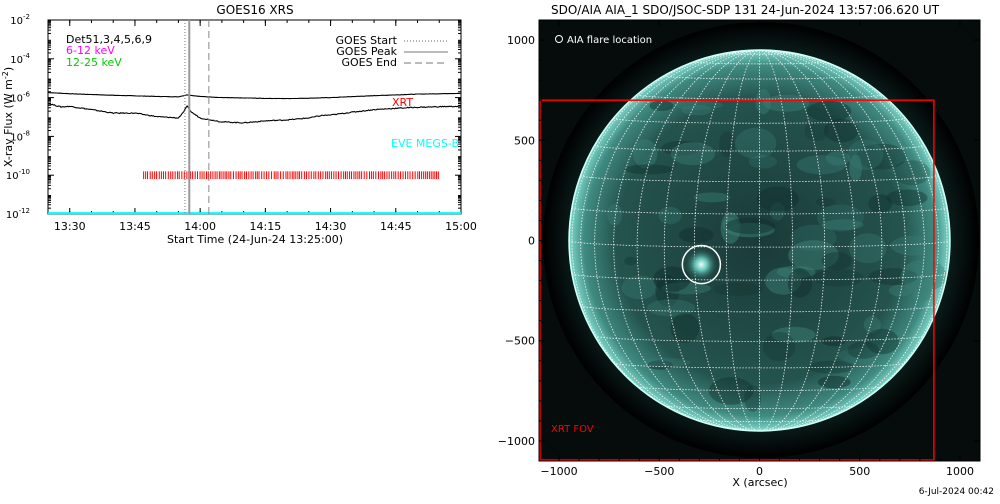 This screenshot has height=504, width=1000. What do you see at coordinates (109, 39) in the screenshot?
I see `detector-label: Det51,3,4,5,6,9` at bounding box center [109, 39].